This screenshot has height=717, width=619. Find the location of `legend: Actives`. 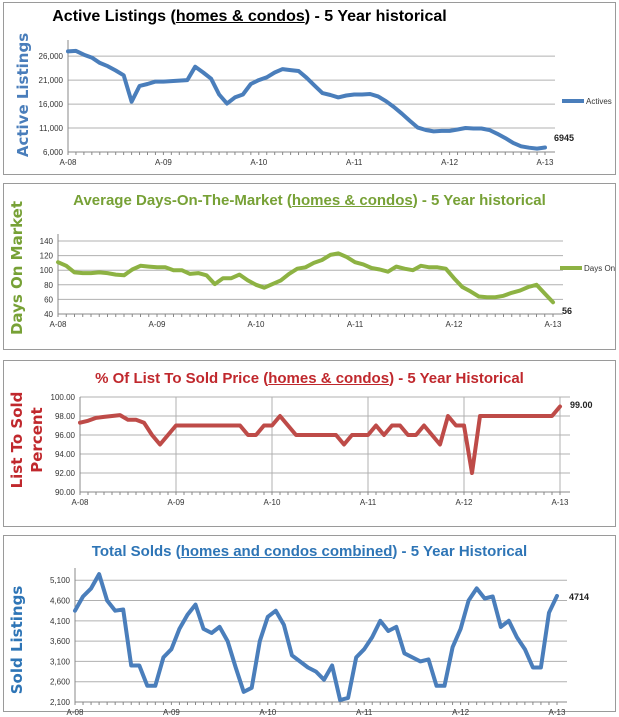

legend: Actives is located at coordinates (587, 101).